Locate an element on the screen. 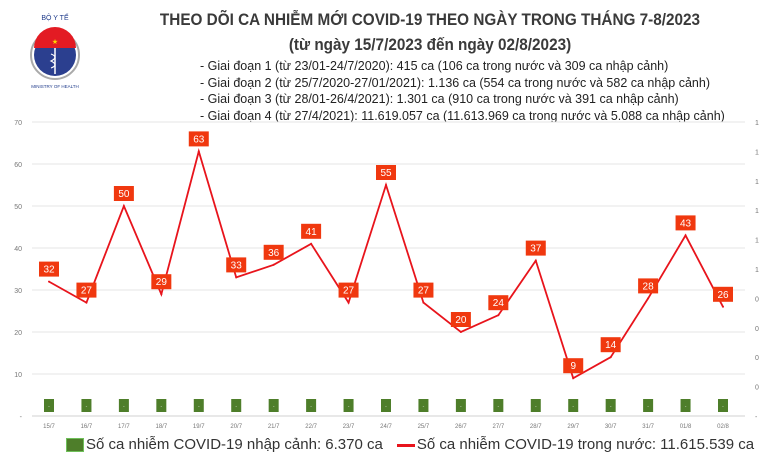 This screenshot has width=770, height=458. data-label: 37 is located at coordinates (536, 249).